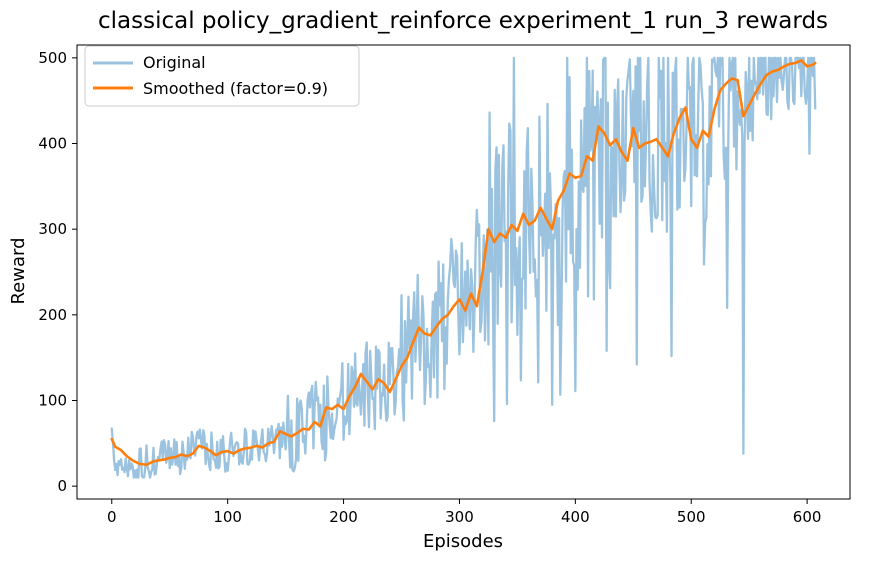 This screenshot has height=561, width=870. I want to click on x-axis-ticks: 0 100 200 300 400 500 600, so click(464, 512).